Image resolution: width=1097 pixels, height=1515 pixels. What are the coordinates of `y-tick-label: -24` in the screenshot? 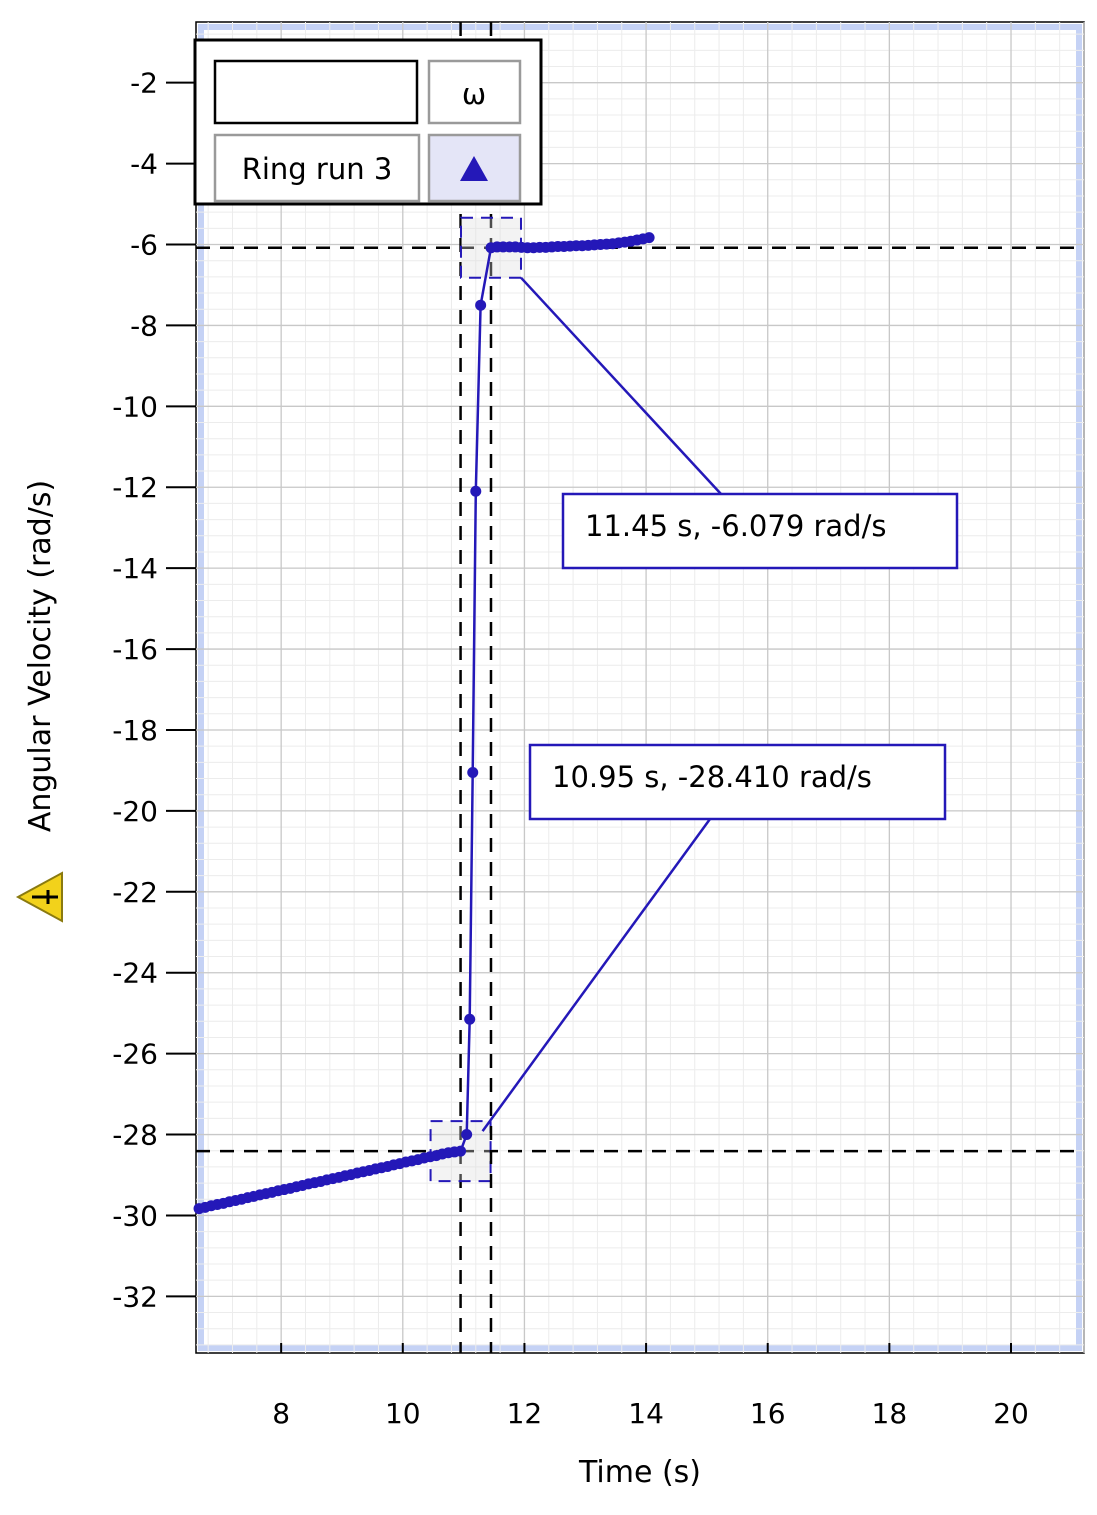 It's located at (135, 973).